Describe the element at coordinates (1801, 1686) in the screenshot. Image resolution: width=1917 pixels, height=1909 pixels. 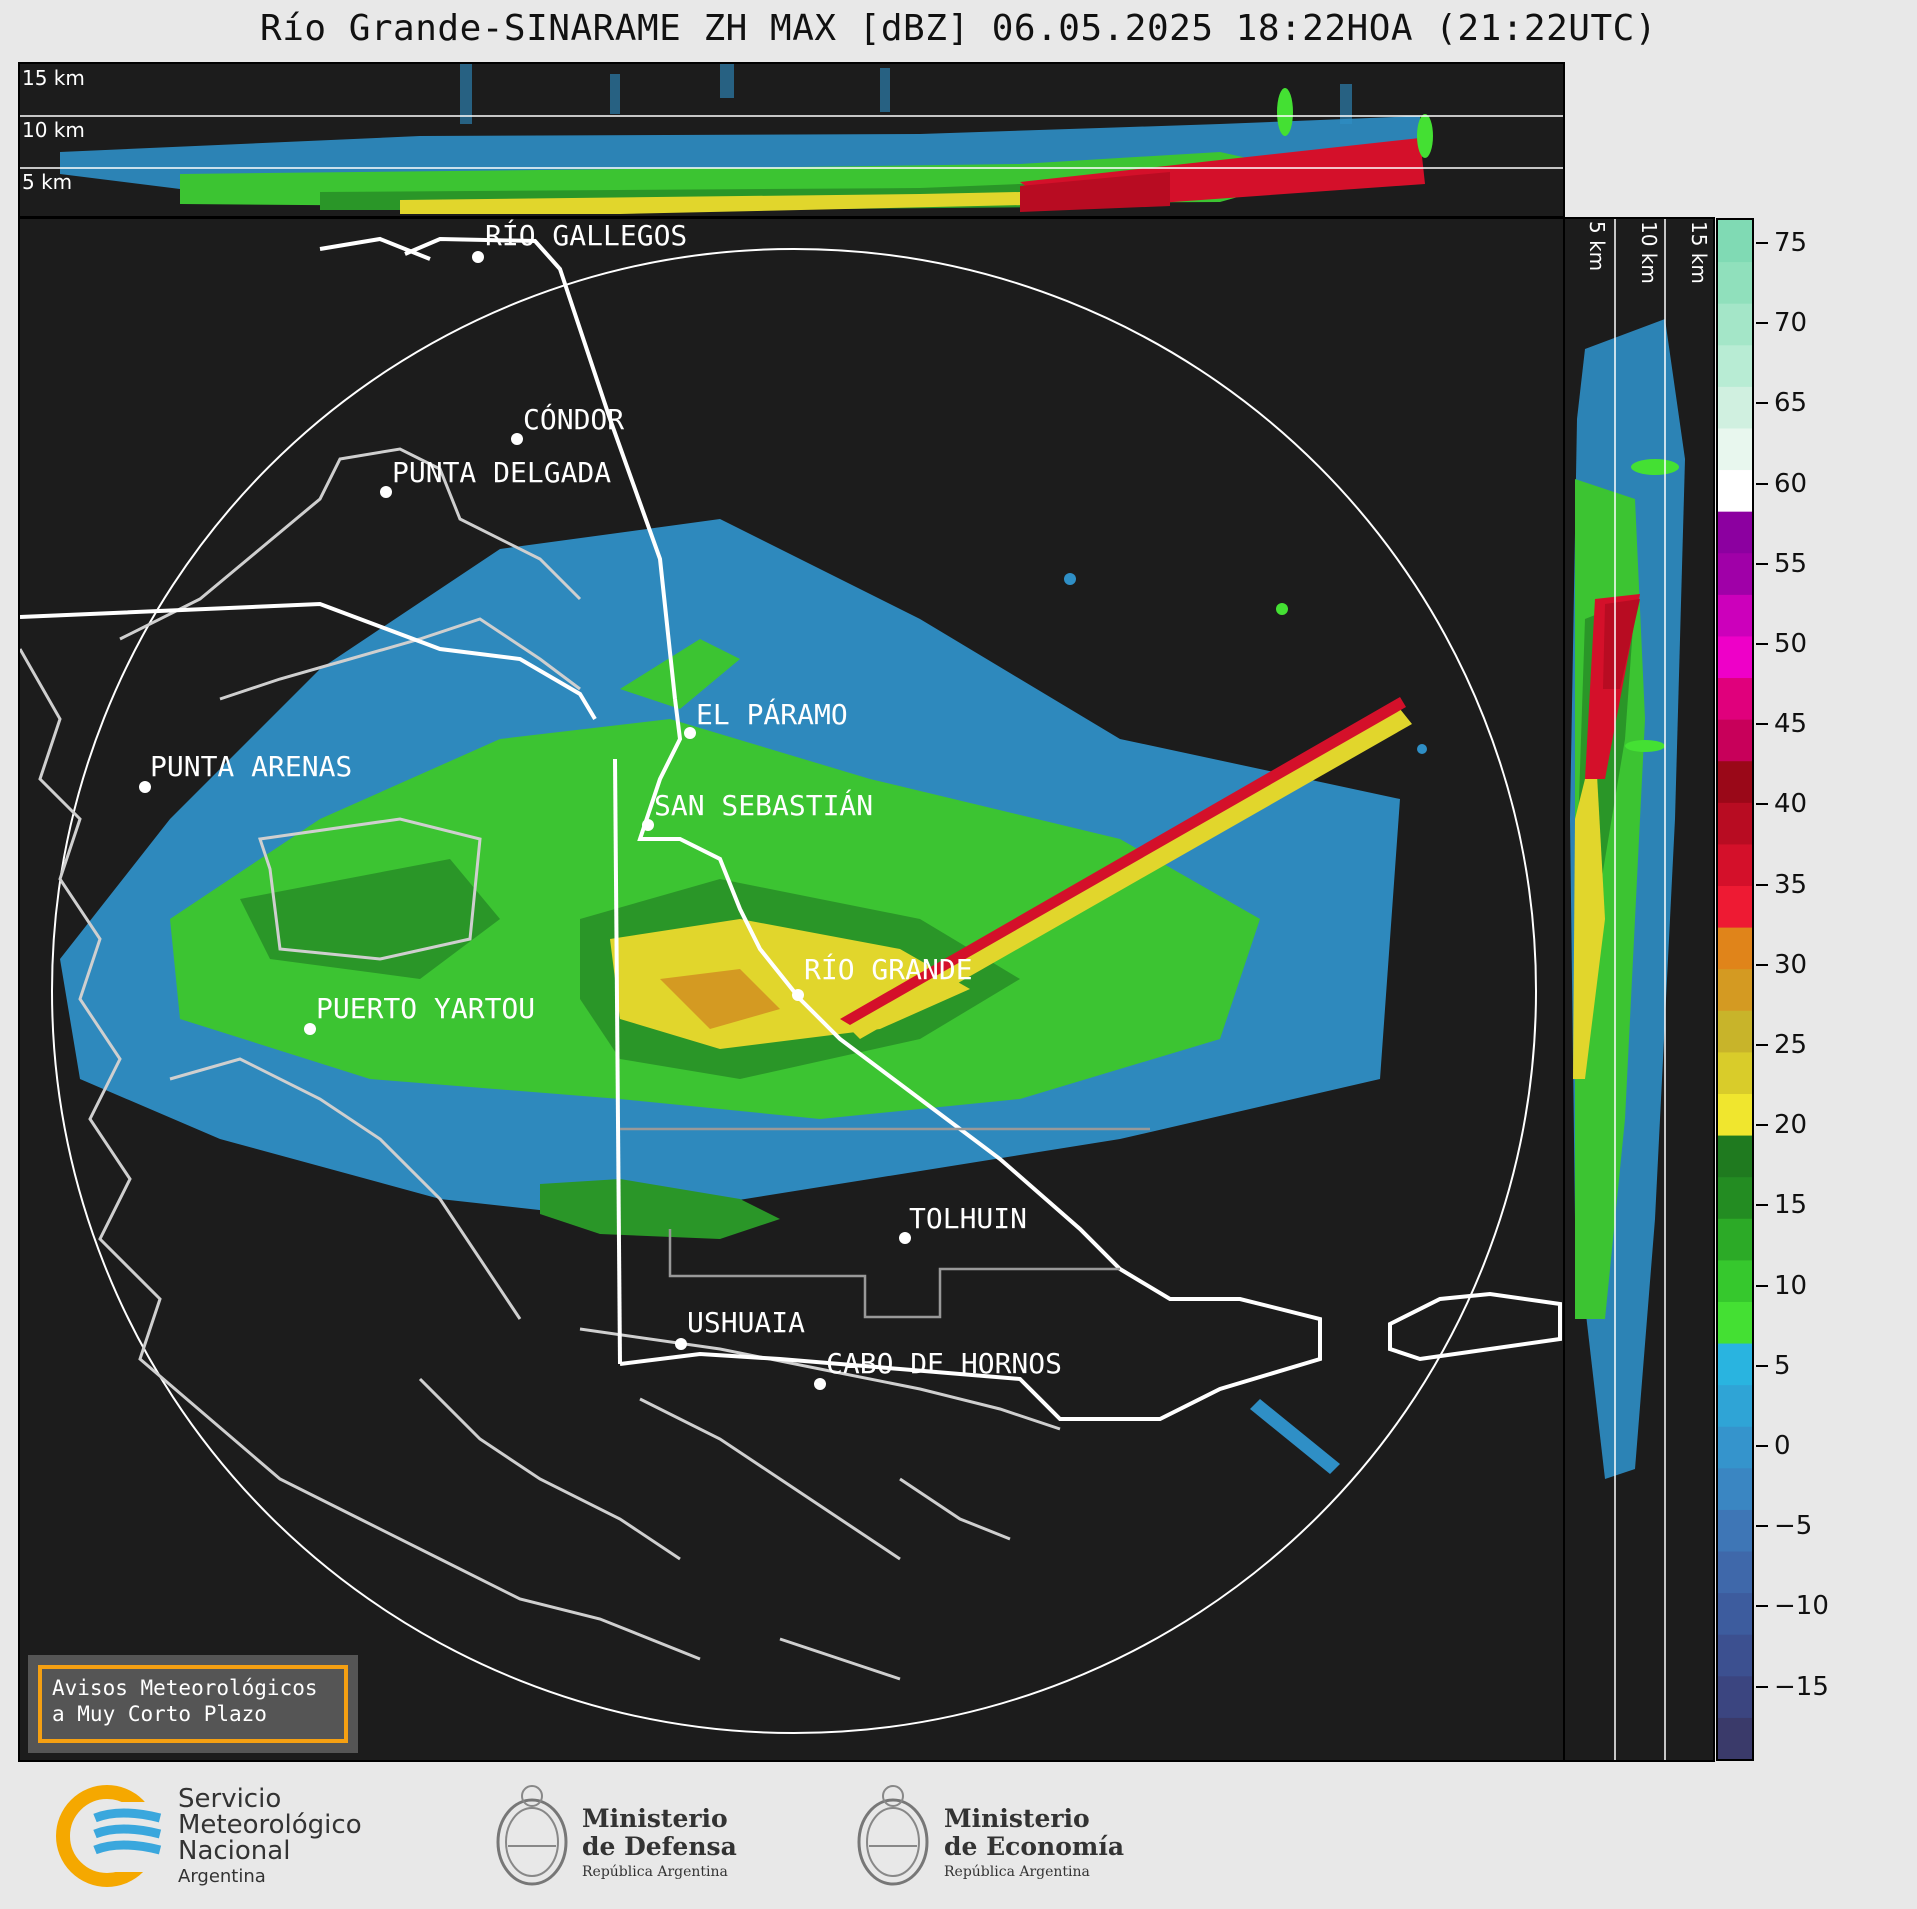
I see `colorbar-tick-label: −15` at that location.